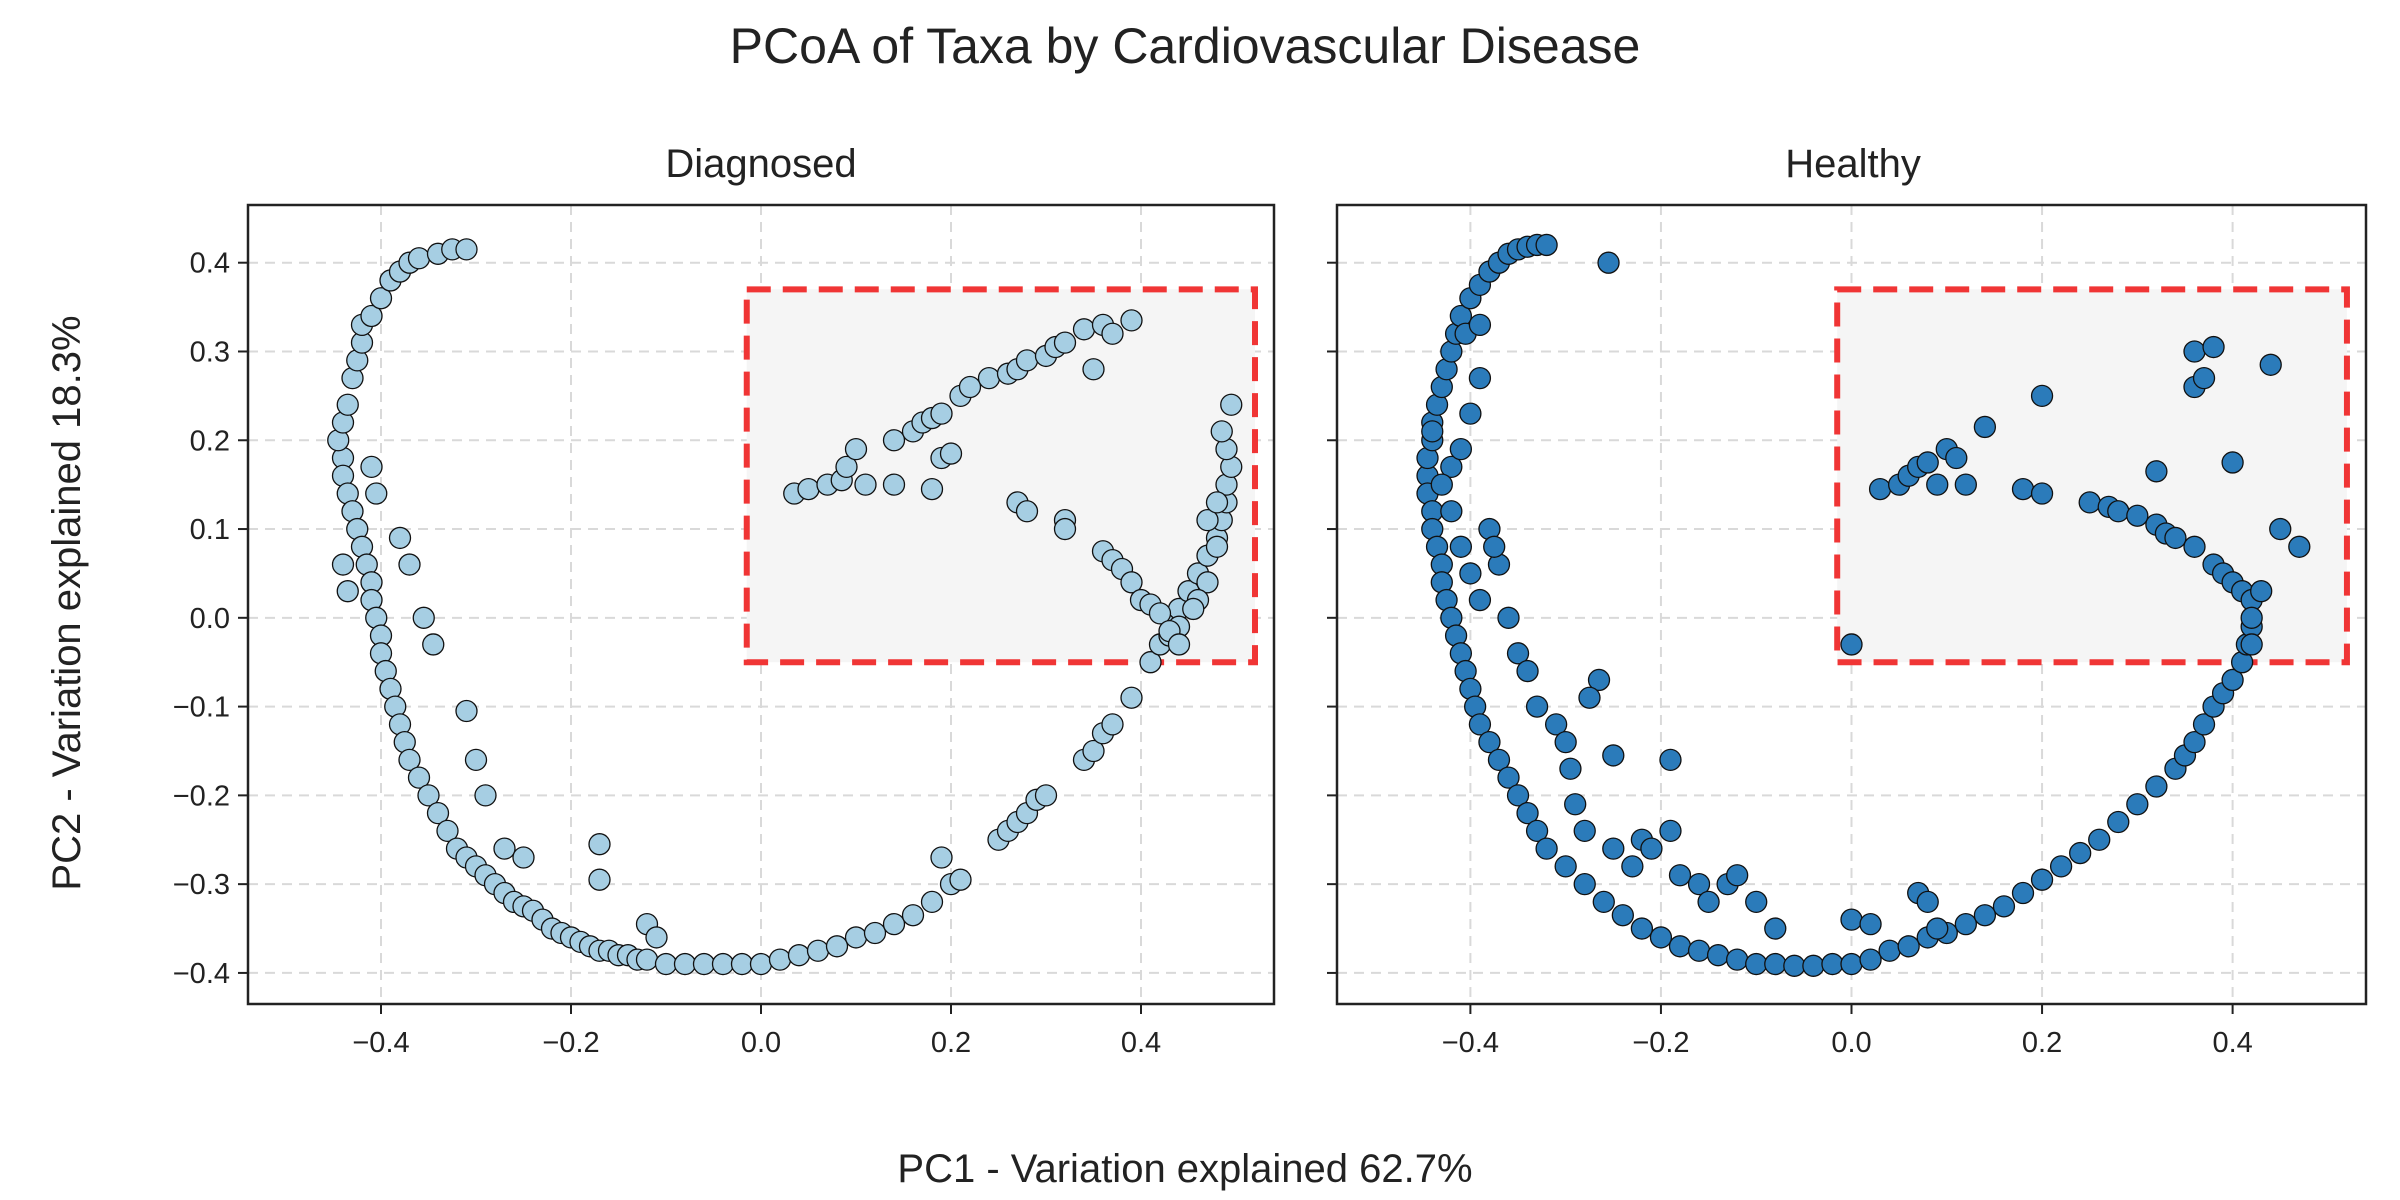 The width and height of the screenshot is (2400, 1200). I want to click on y-tick-label: 0.0, so click(210, 619).